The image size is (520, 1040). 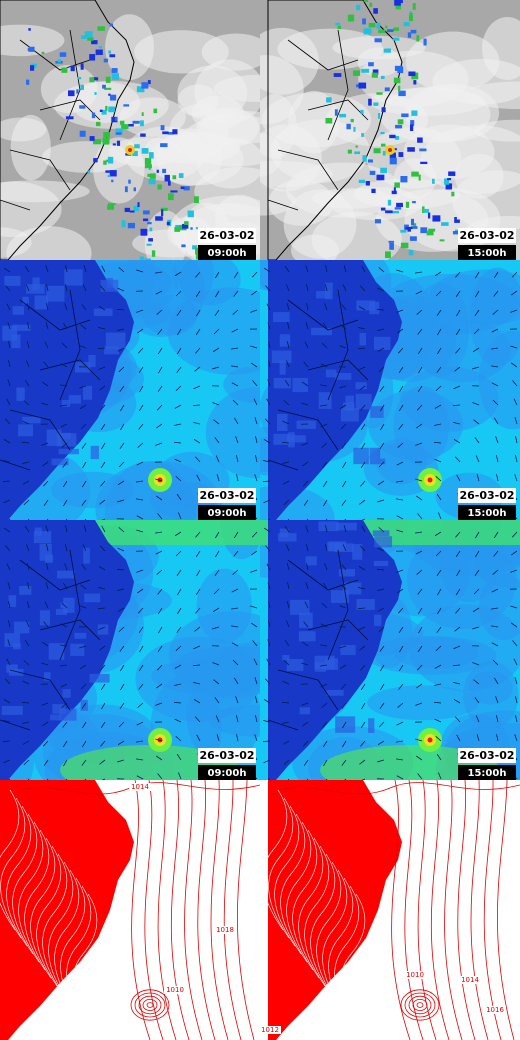 What do you see at coordinates (390, 130) in the screenshot?
I see `map-panel: 26-03-02 15:00h` at bounding box center [390, 130].